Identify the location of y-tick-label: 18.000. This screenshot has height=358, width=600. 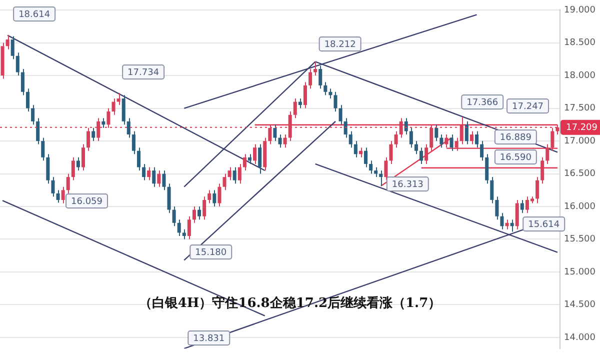
(580, 75).